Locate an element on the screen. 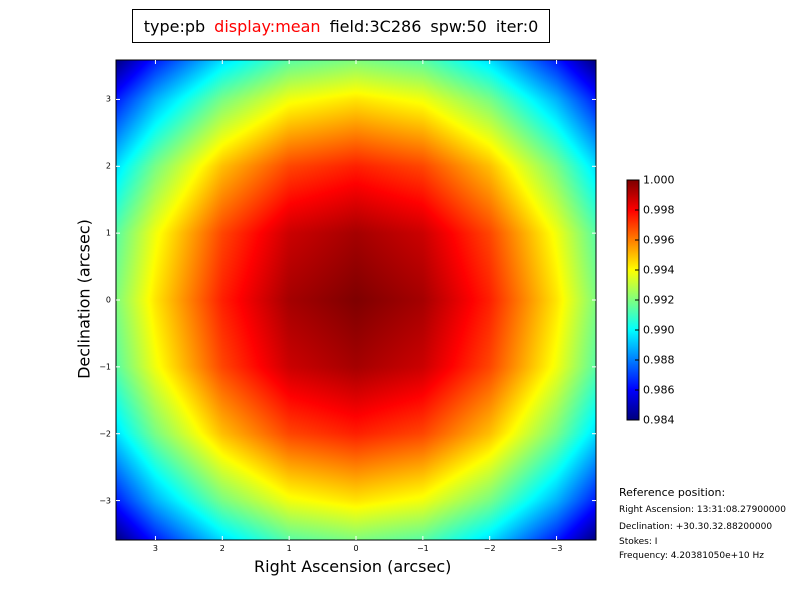 The image size is (800, 600). colorbar-tick-label: 0.992 is located at coordinates (659, 300).